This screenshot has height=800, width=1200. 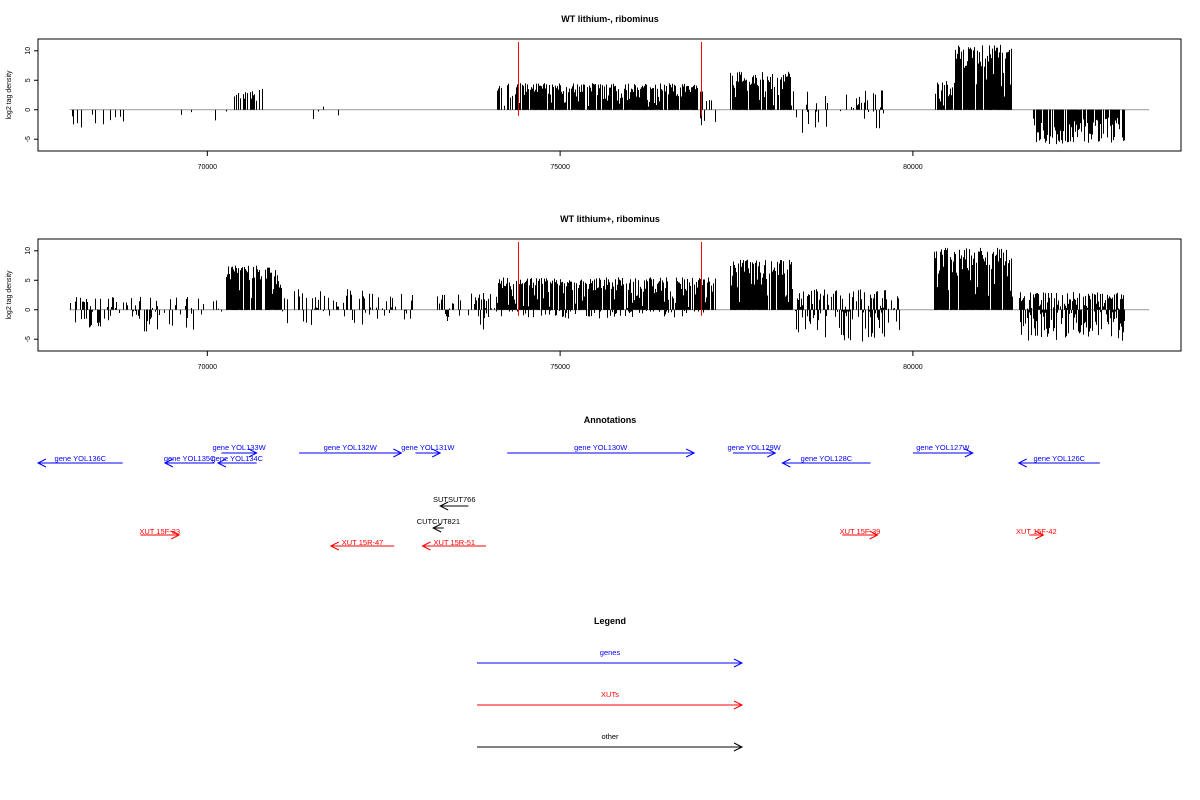 I want to click on annotation-feature: gene YOL128C, so click(x=826, y=461).